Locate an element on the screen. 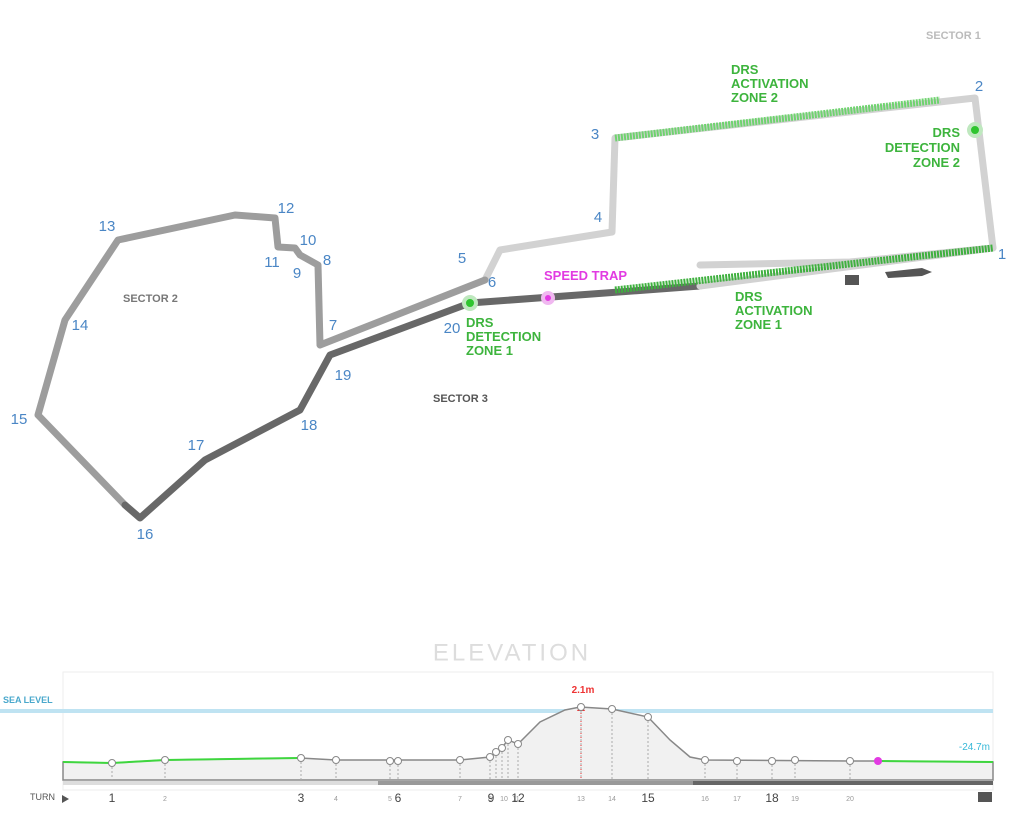 The width and height of the screenshot is (1024, 815). turn-axis-number: 4 is located at coordinates (336, 799).